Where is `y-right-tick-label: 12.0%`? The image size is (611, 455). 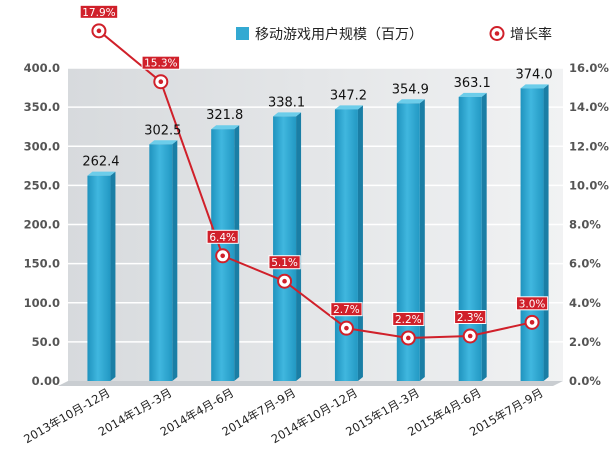
y-right-tick-label: 12.0% is located at coordinates (589, 146).